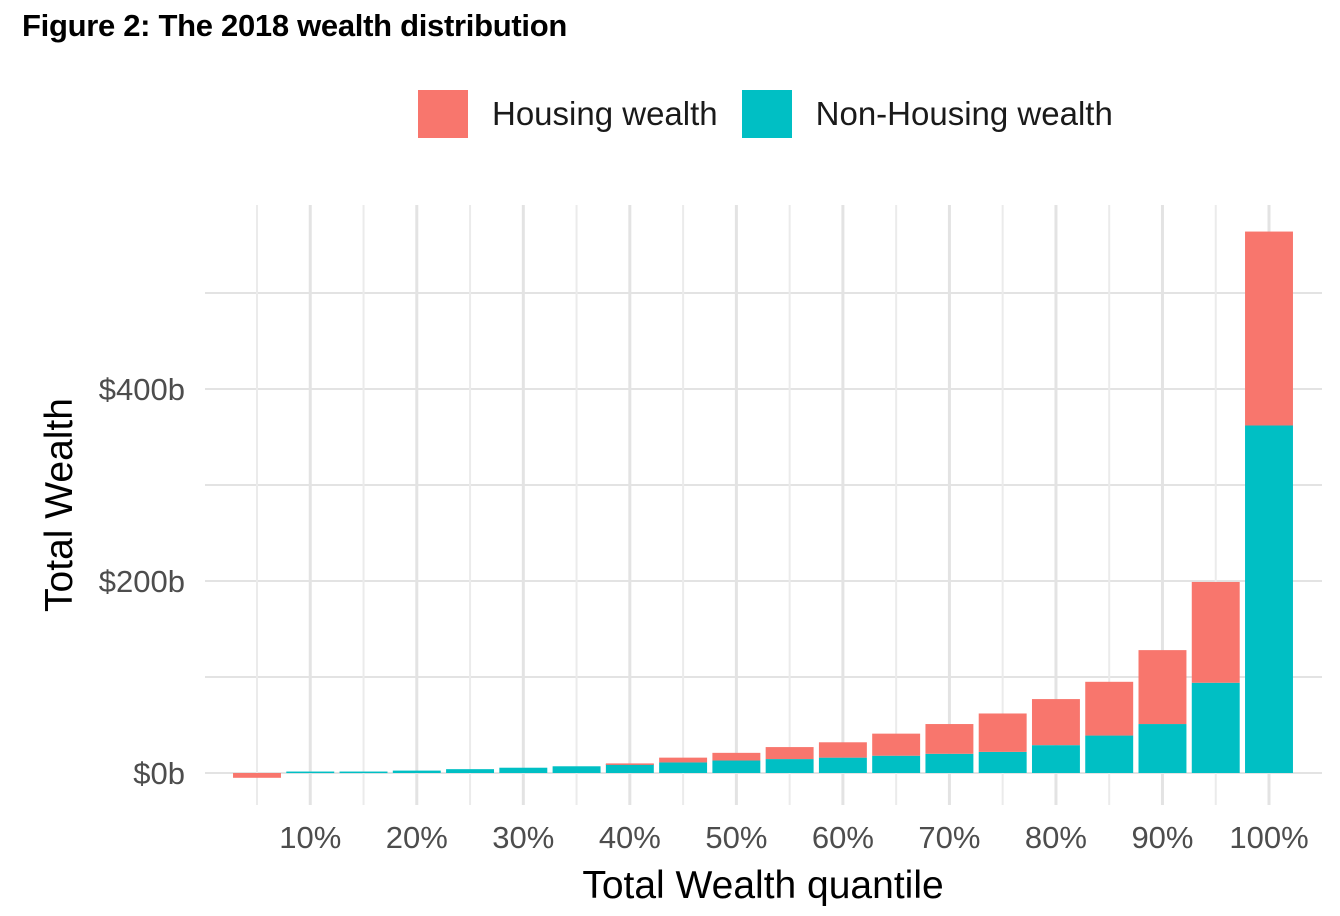 The width and height of the screenshot is (1340, 916). I want to click on bar-non-housing-85pct, so click(1109, 754).